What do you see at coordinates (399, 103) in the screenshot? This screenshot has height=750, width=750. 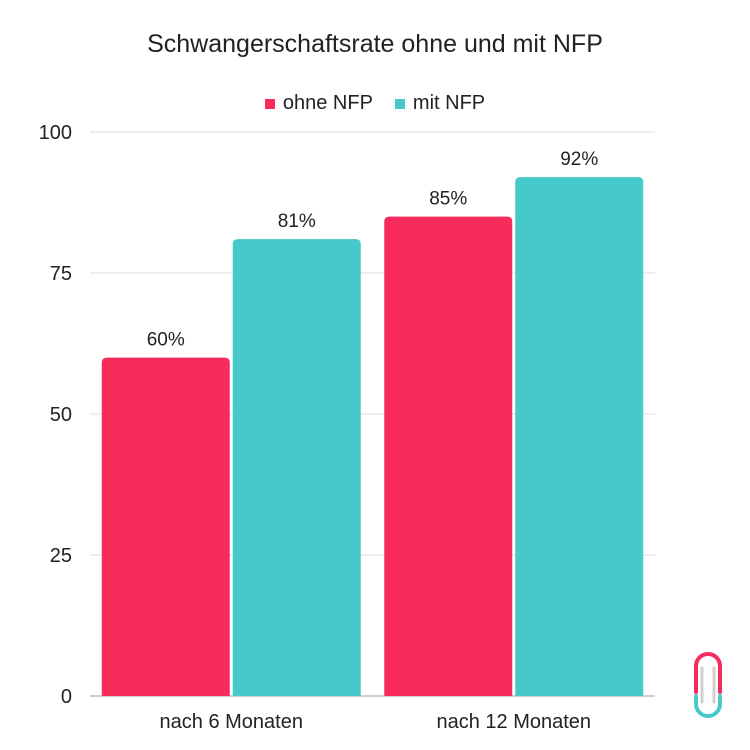 I see `legend-swatch-mit-nfp` at bounding box center [399, 103].